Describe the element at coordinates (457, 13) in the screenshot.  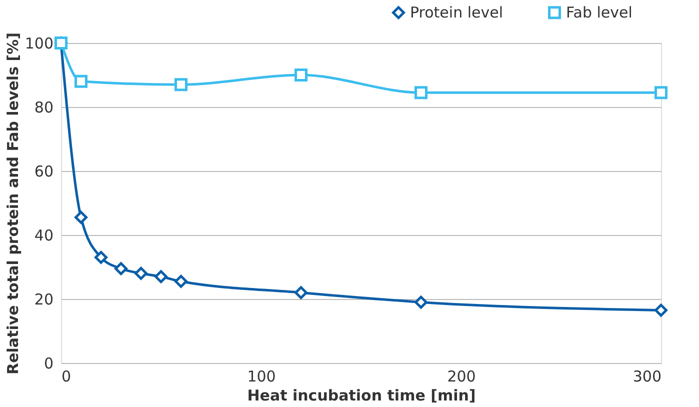
I see `legend-label: Protein level` at that location.